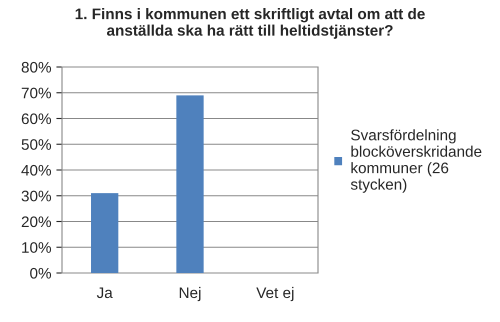 This screenshot has width=500, height=322. Describe the element at coordinates (37, 247) in the screenshot. I see `y-tick-label: 10%` at that location.